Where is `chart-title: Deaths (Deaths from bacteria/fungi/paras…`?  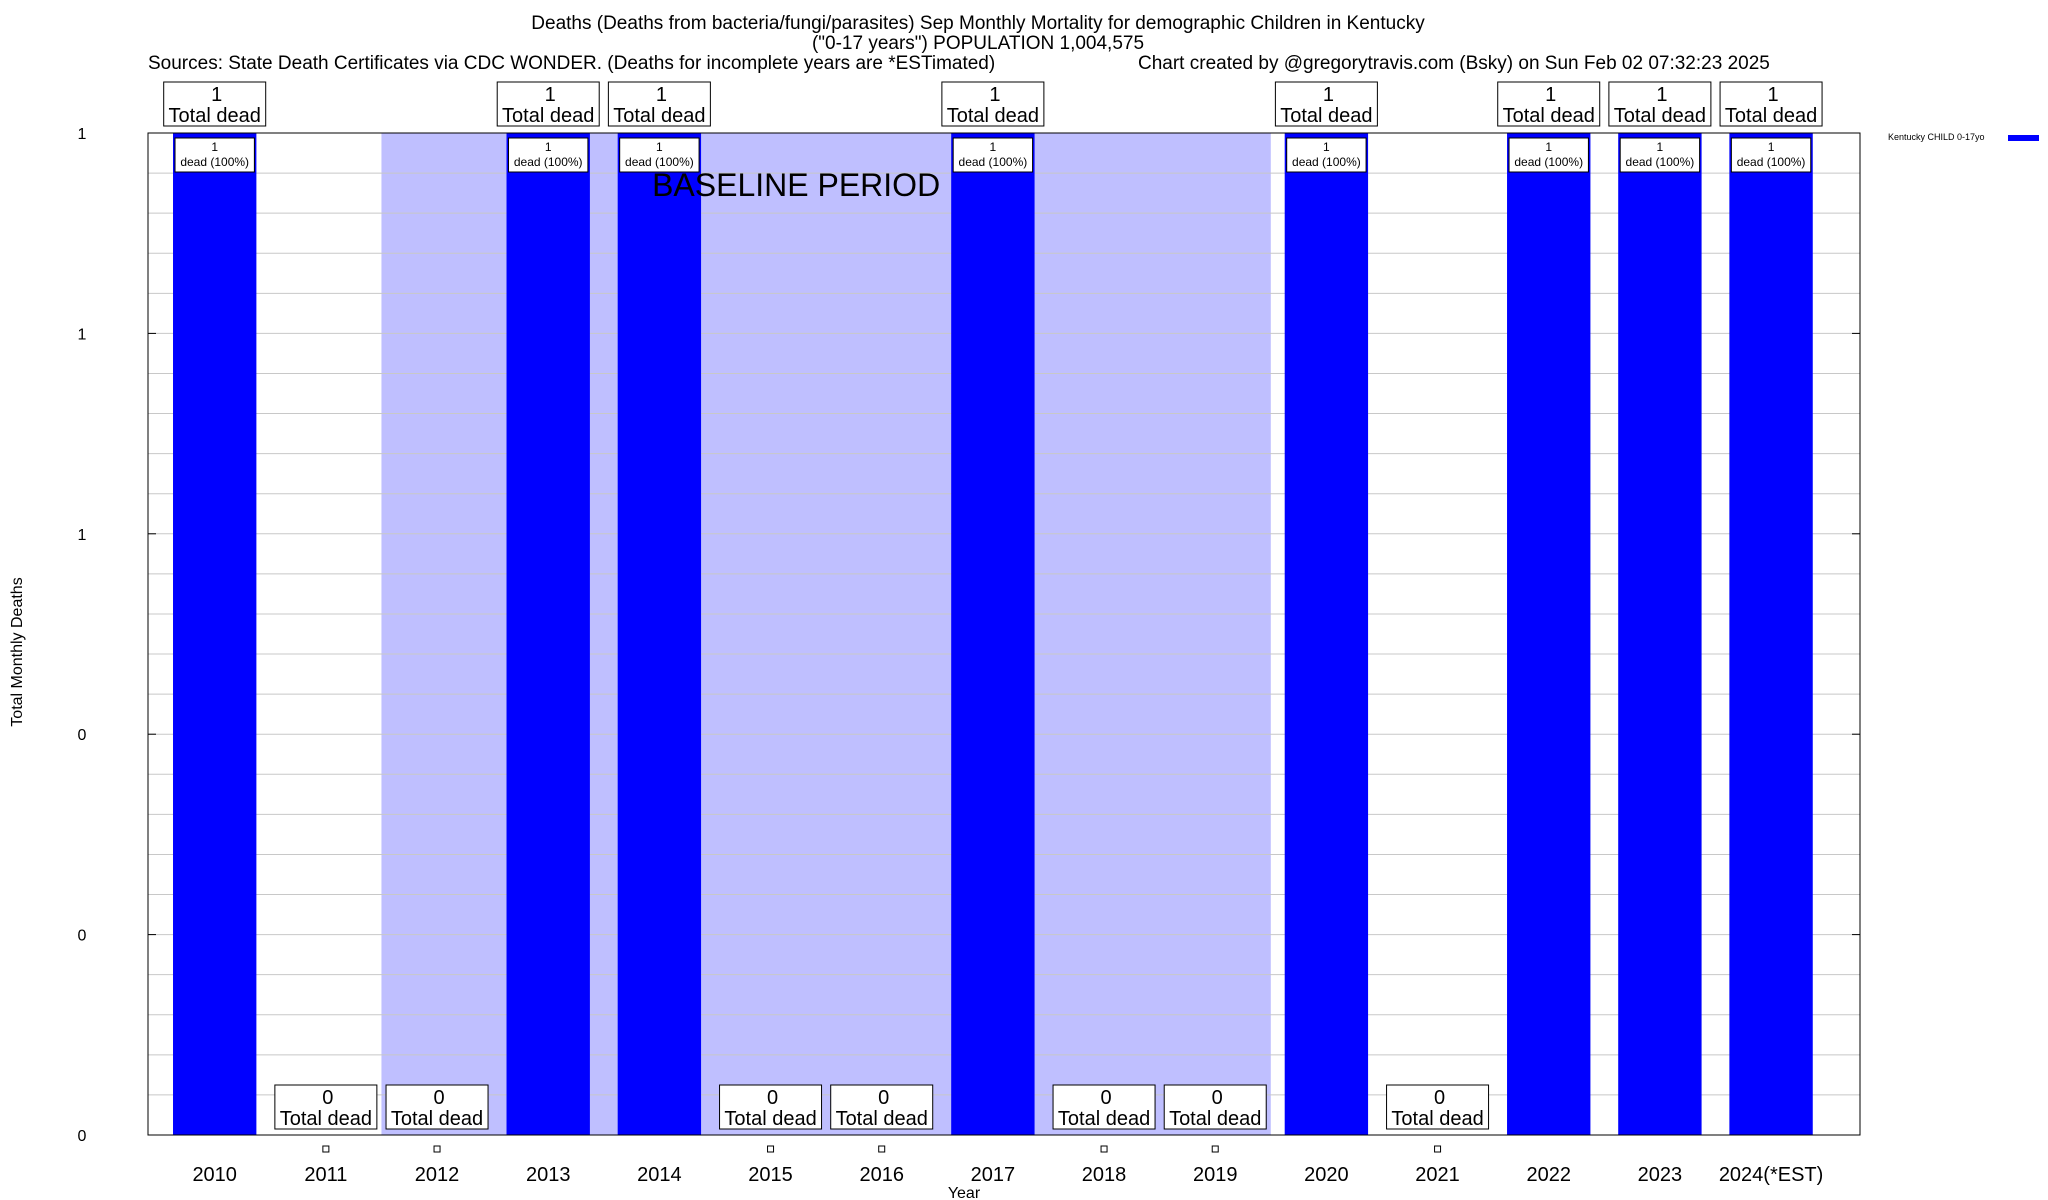
chart-title: Deaths (Deaths from bacteria/fungi/paras… is located at coordinates (978, 23).